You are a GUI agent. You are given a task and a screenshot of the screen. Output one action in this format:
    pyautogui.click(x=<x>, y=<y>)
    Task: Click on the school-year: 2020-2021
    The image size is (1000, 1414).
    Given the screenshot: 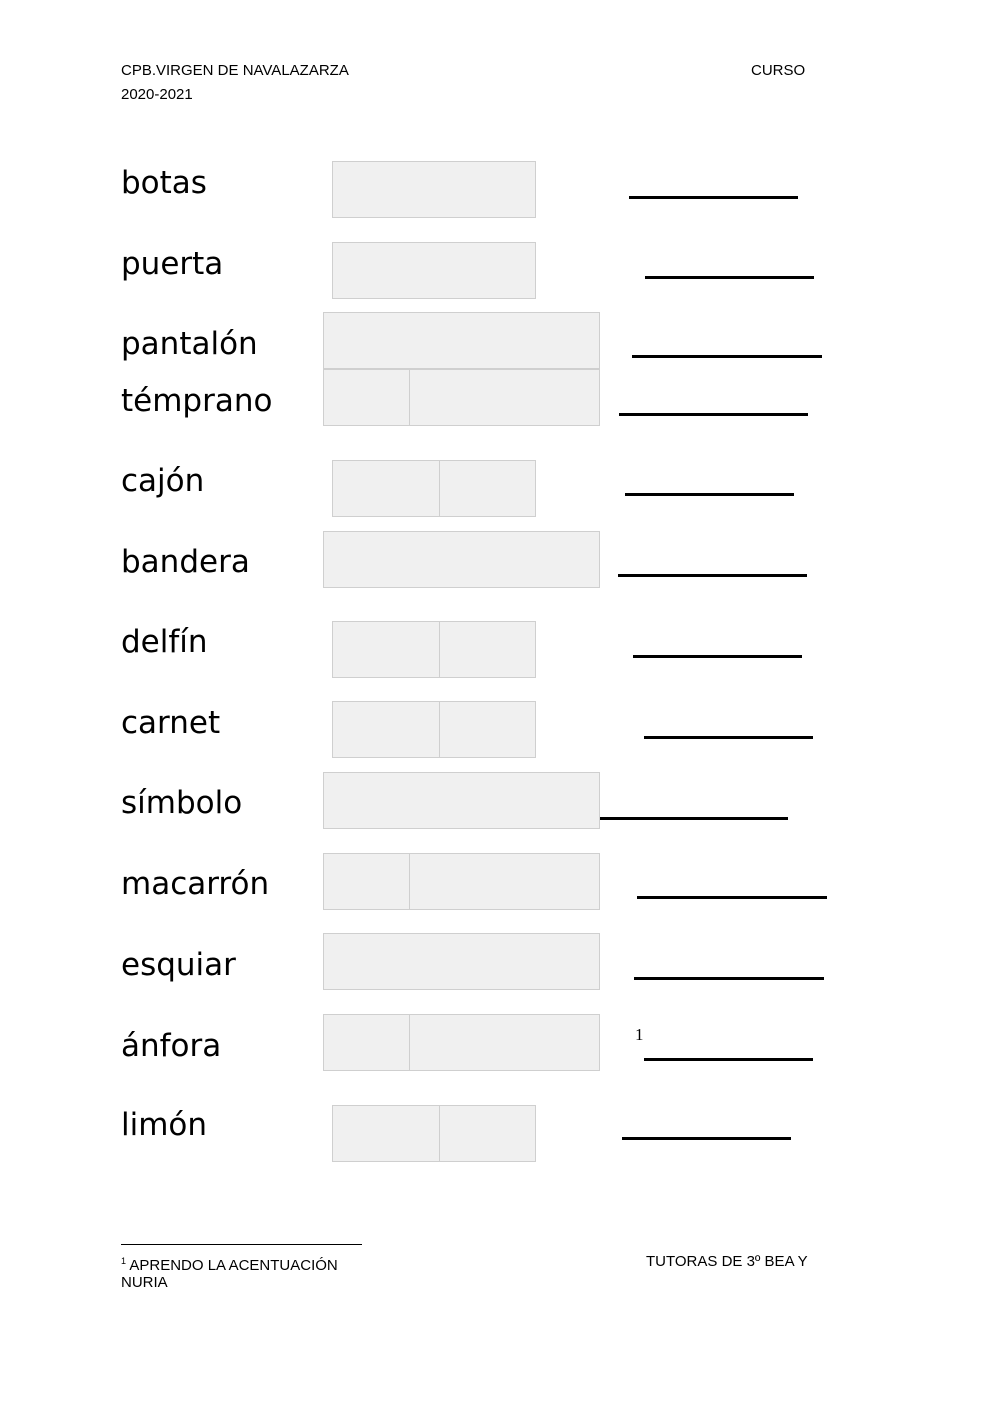 What is the action you would take?
    pyautogui.click(x=157, y=94)
    